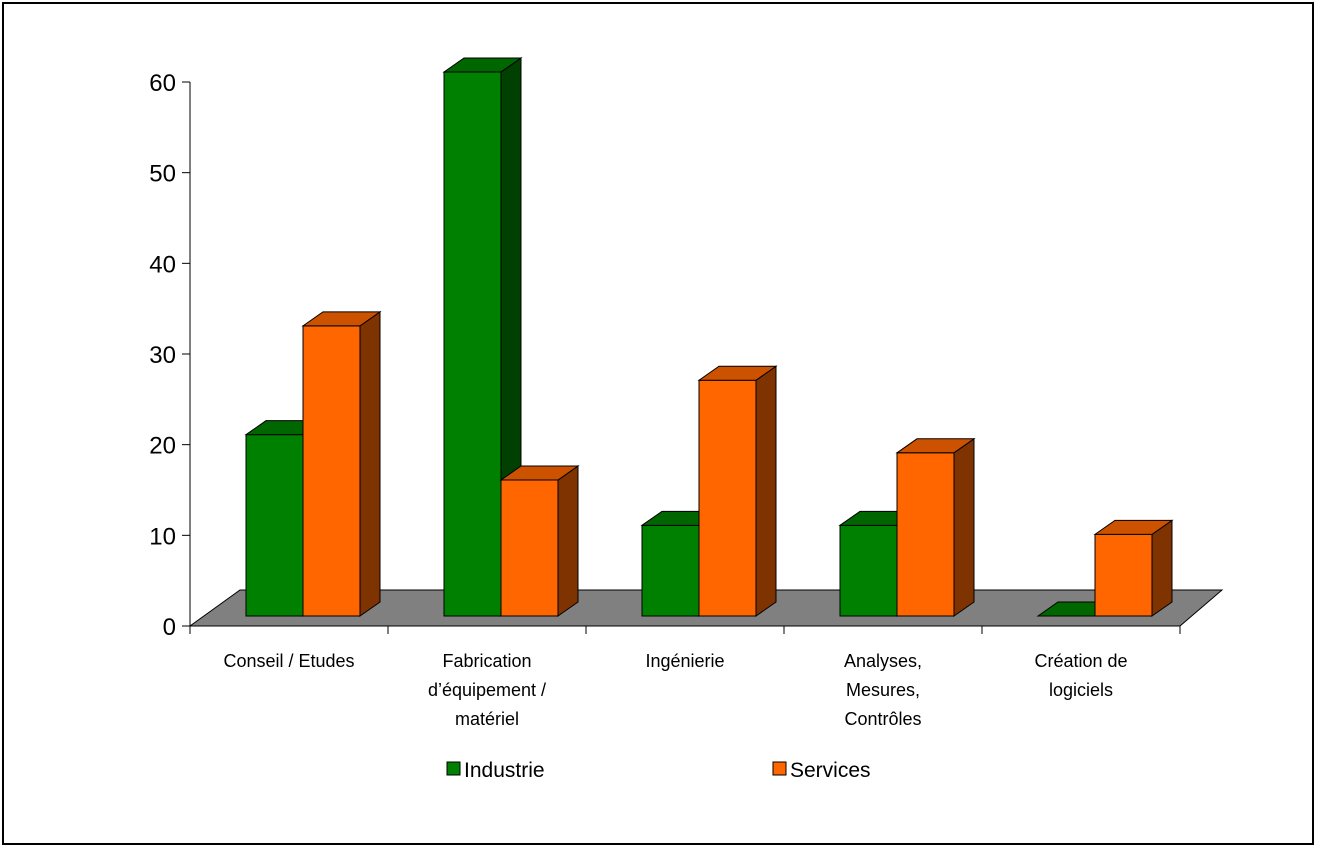  I want to click on legend-item-industrie: Industrie, so click(495, 770).